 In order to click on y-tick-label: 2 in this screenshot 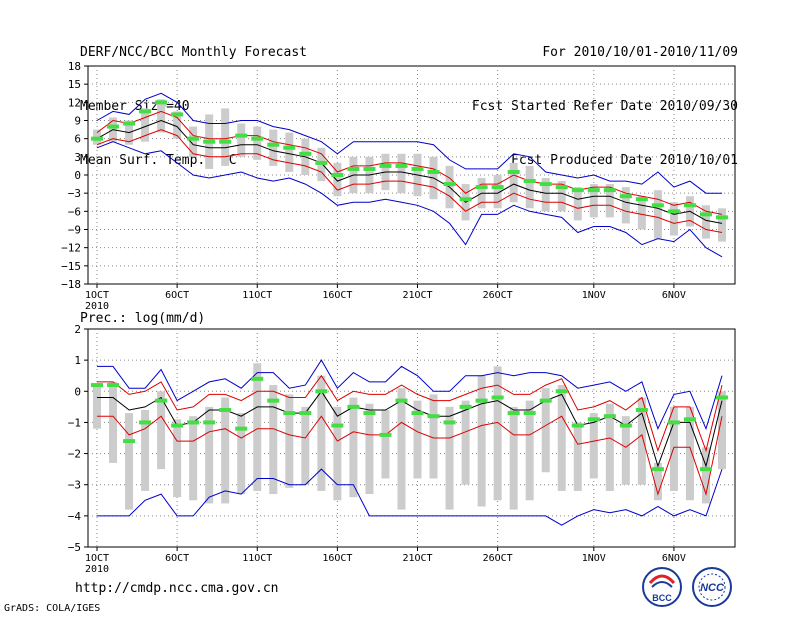, I will do `click(77, 329)`.